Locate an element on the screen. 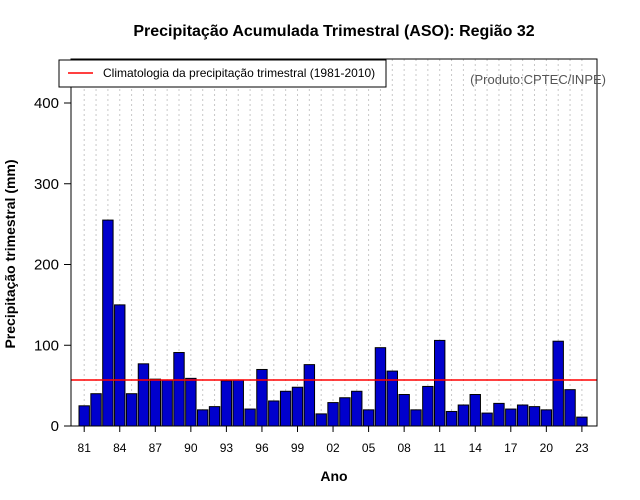 This screenshot has width=640, height=500. y-tick-label: 0 is located at coordinates (55, 426).